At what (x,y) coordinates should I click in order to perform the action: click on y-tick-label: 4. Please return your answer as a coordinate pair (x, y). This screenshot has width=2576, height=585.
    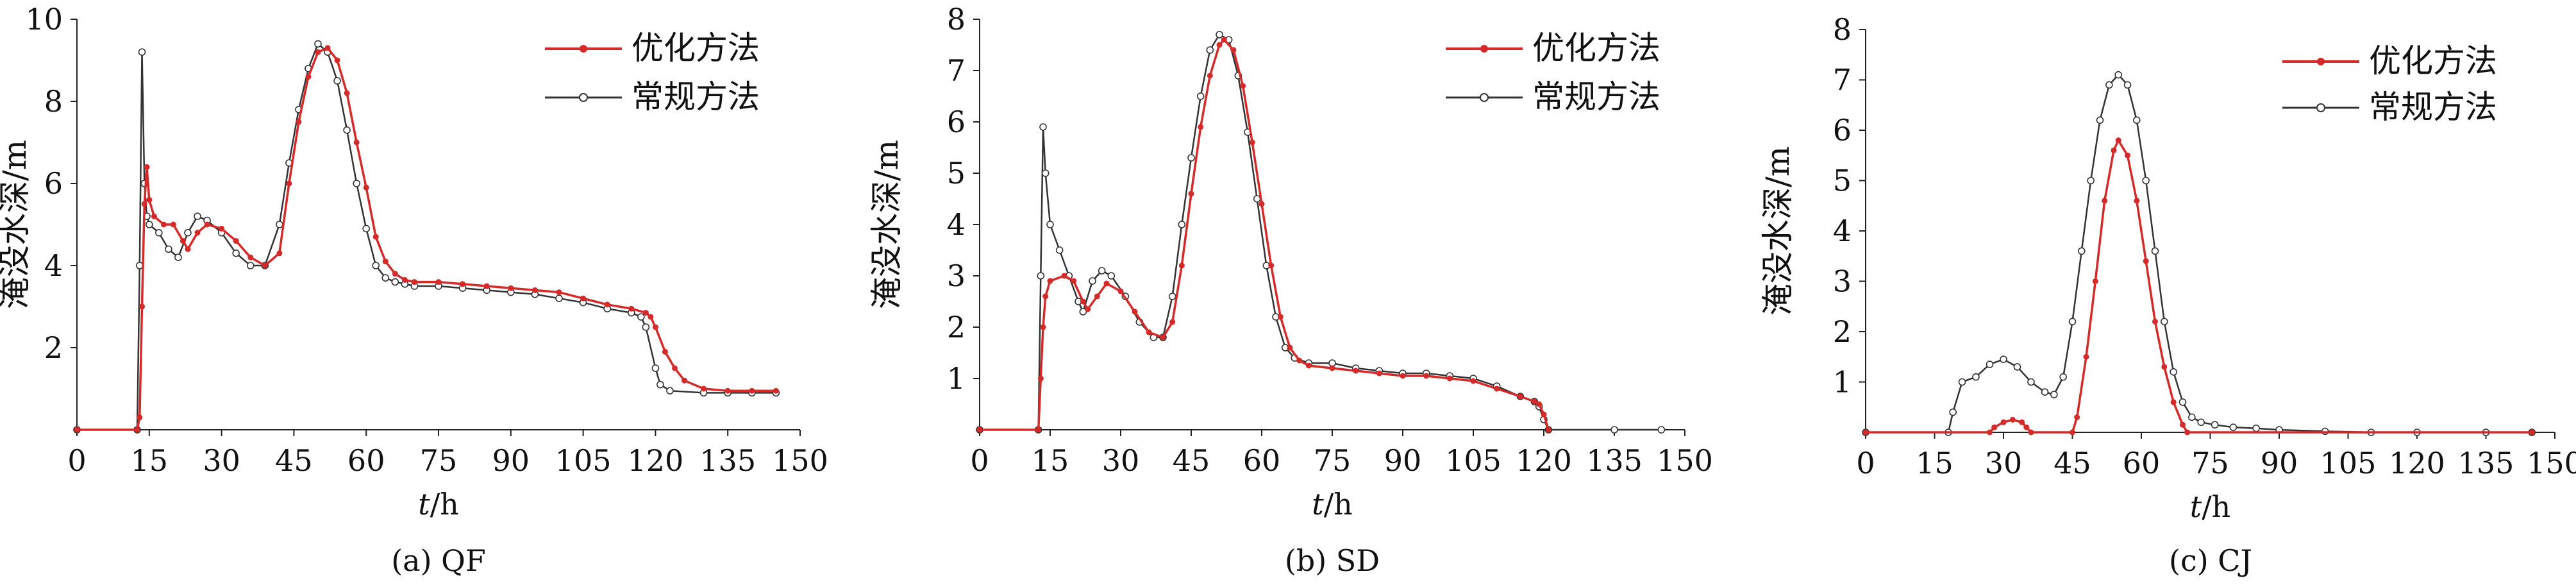
    Looking at the image, I should click on (956, 224).